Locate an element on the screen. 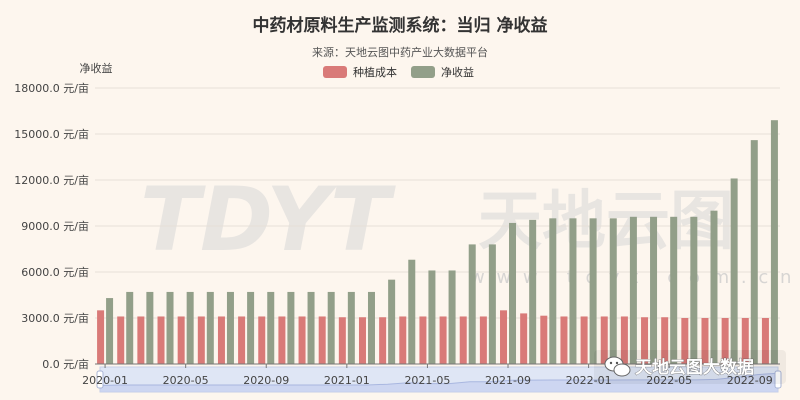 The image size is (800, 400). x-tick-label: 2022-09 is located at coordinates (750, 380).